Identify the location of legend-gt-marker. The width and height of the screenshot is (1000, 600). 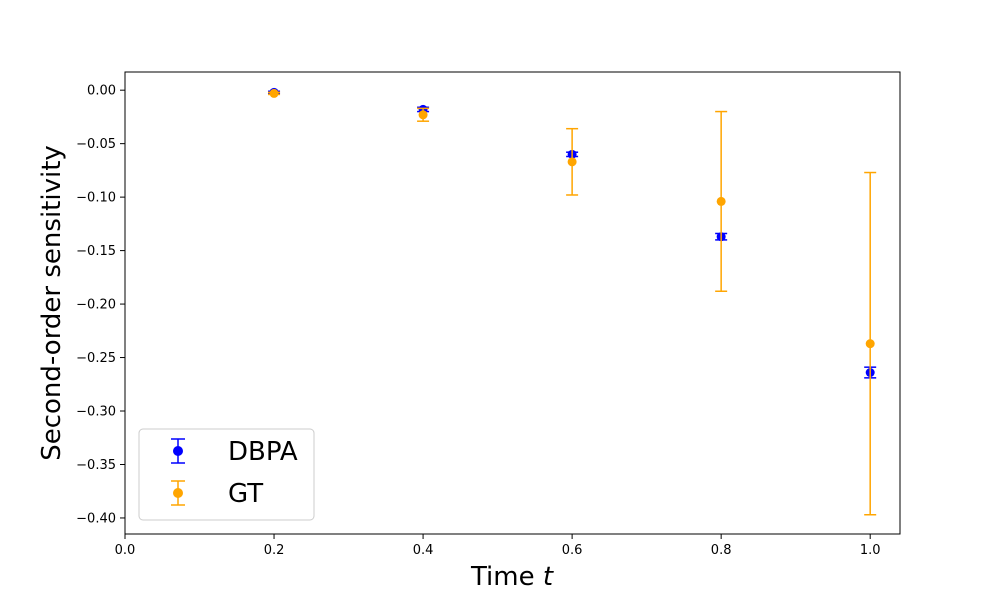
(178, 493).